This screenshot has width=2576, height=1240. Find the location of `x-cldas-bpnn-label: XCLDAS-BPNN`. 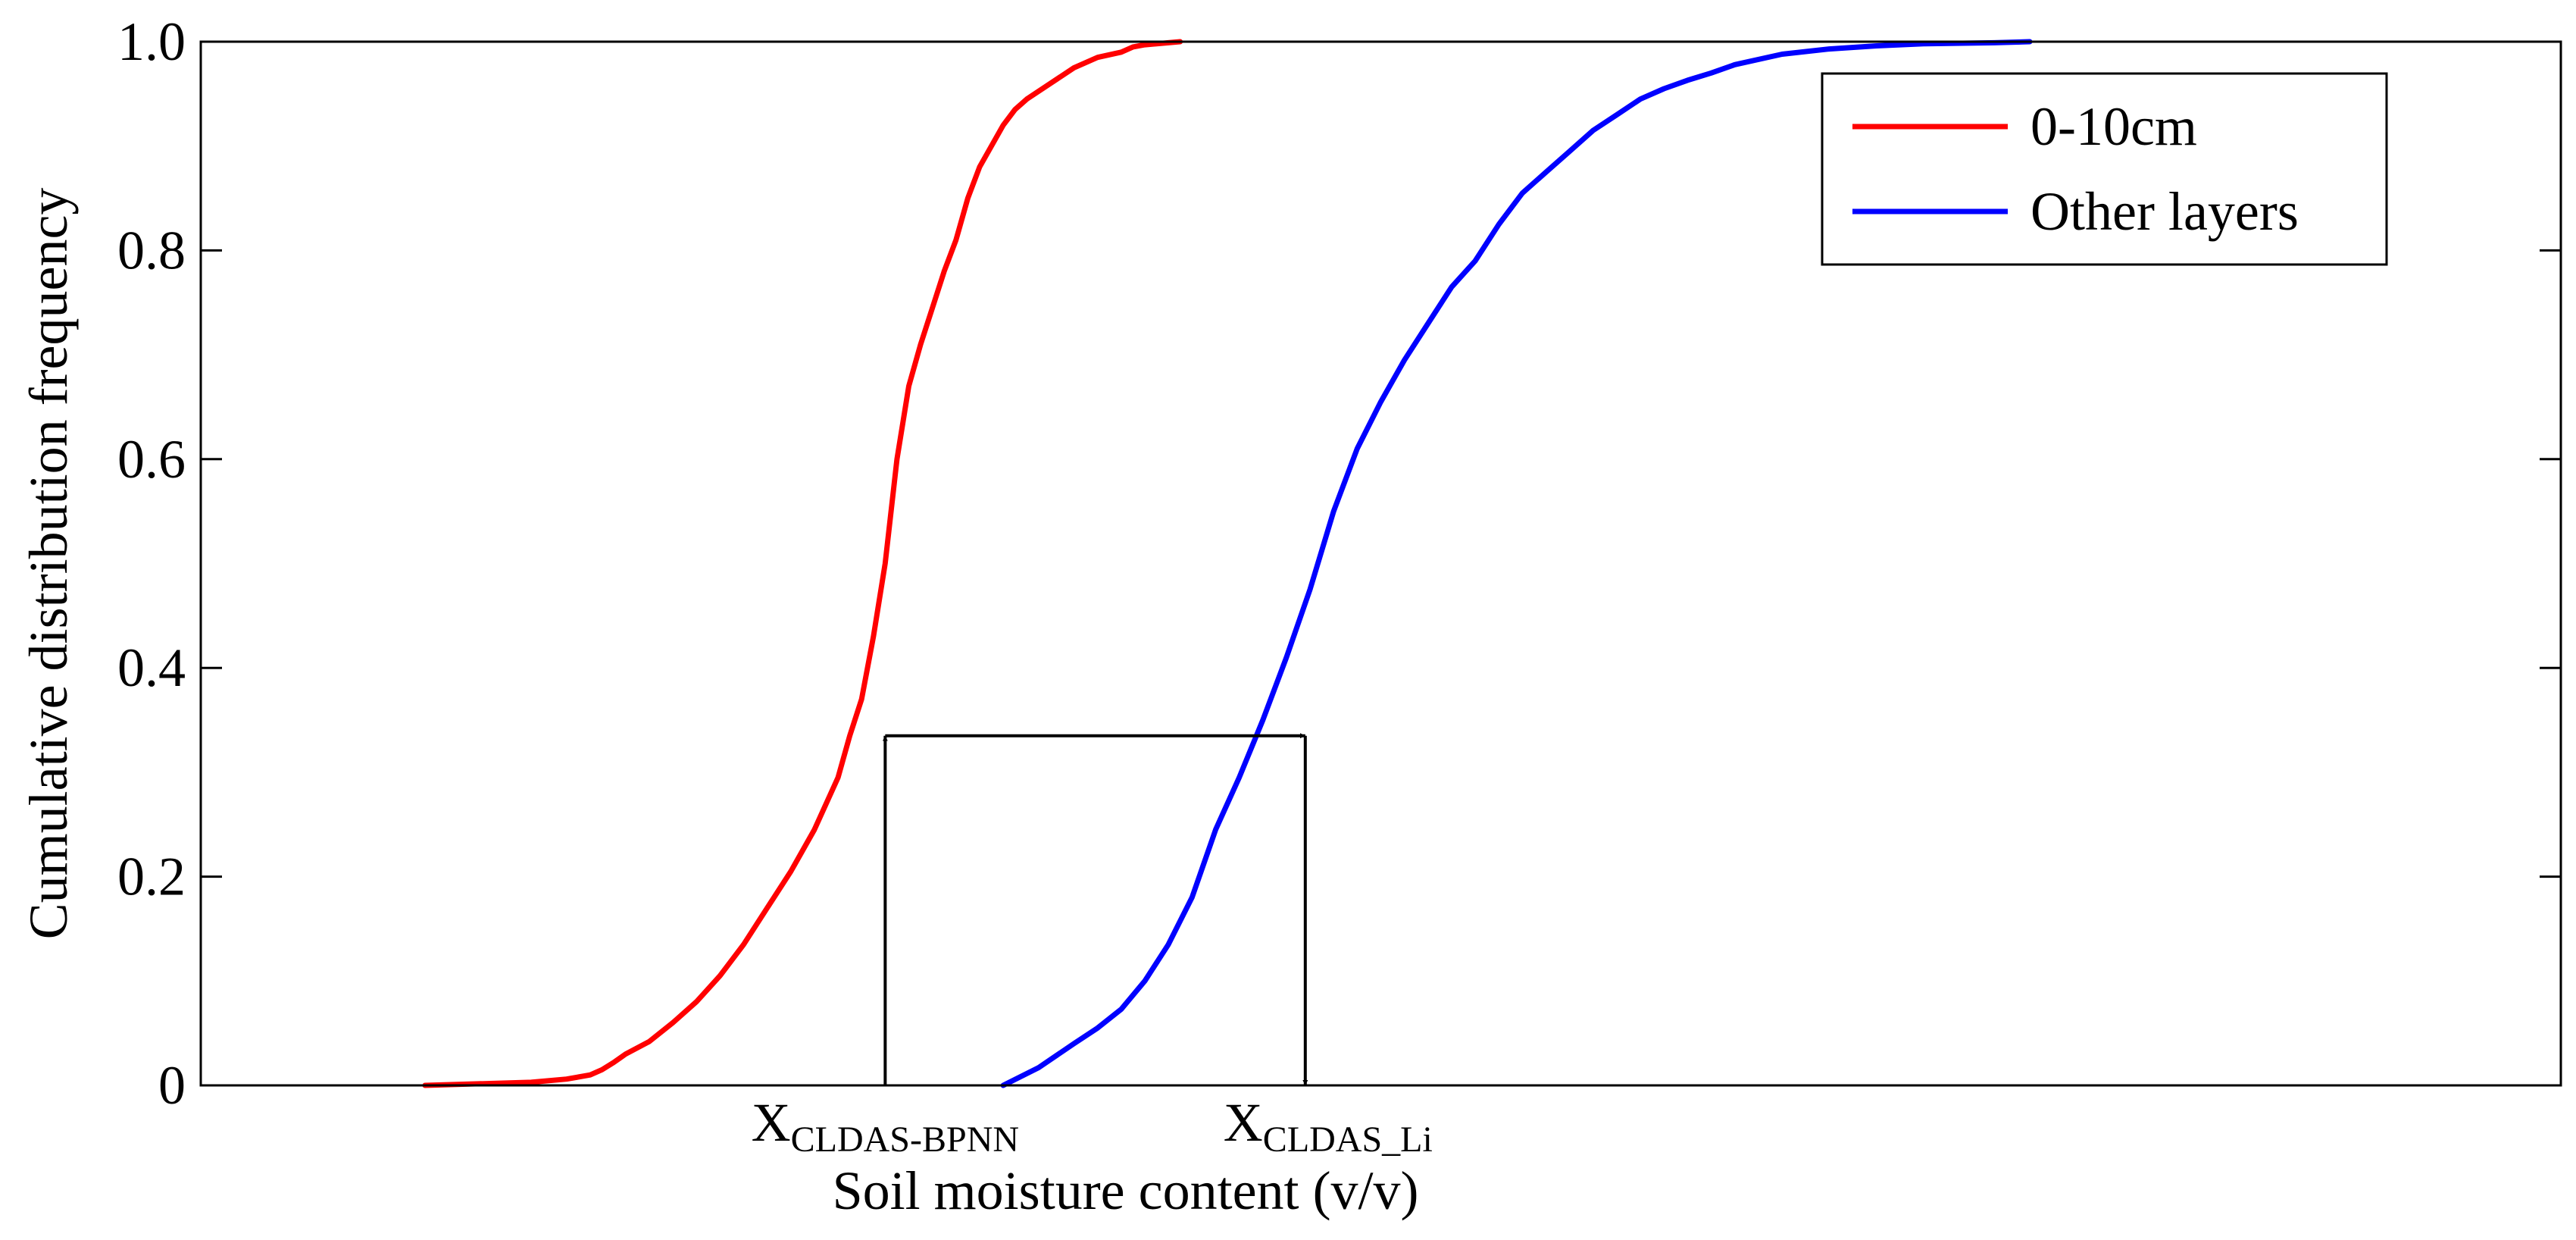

x-cldas-bpnn-label: XCLDAS-BPNN is located at coordinates (885, 1126).